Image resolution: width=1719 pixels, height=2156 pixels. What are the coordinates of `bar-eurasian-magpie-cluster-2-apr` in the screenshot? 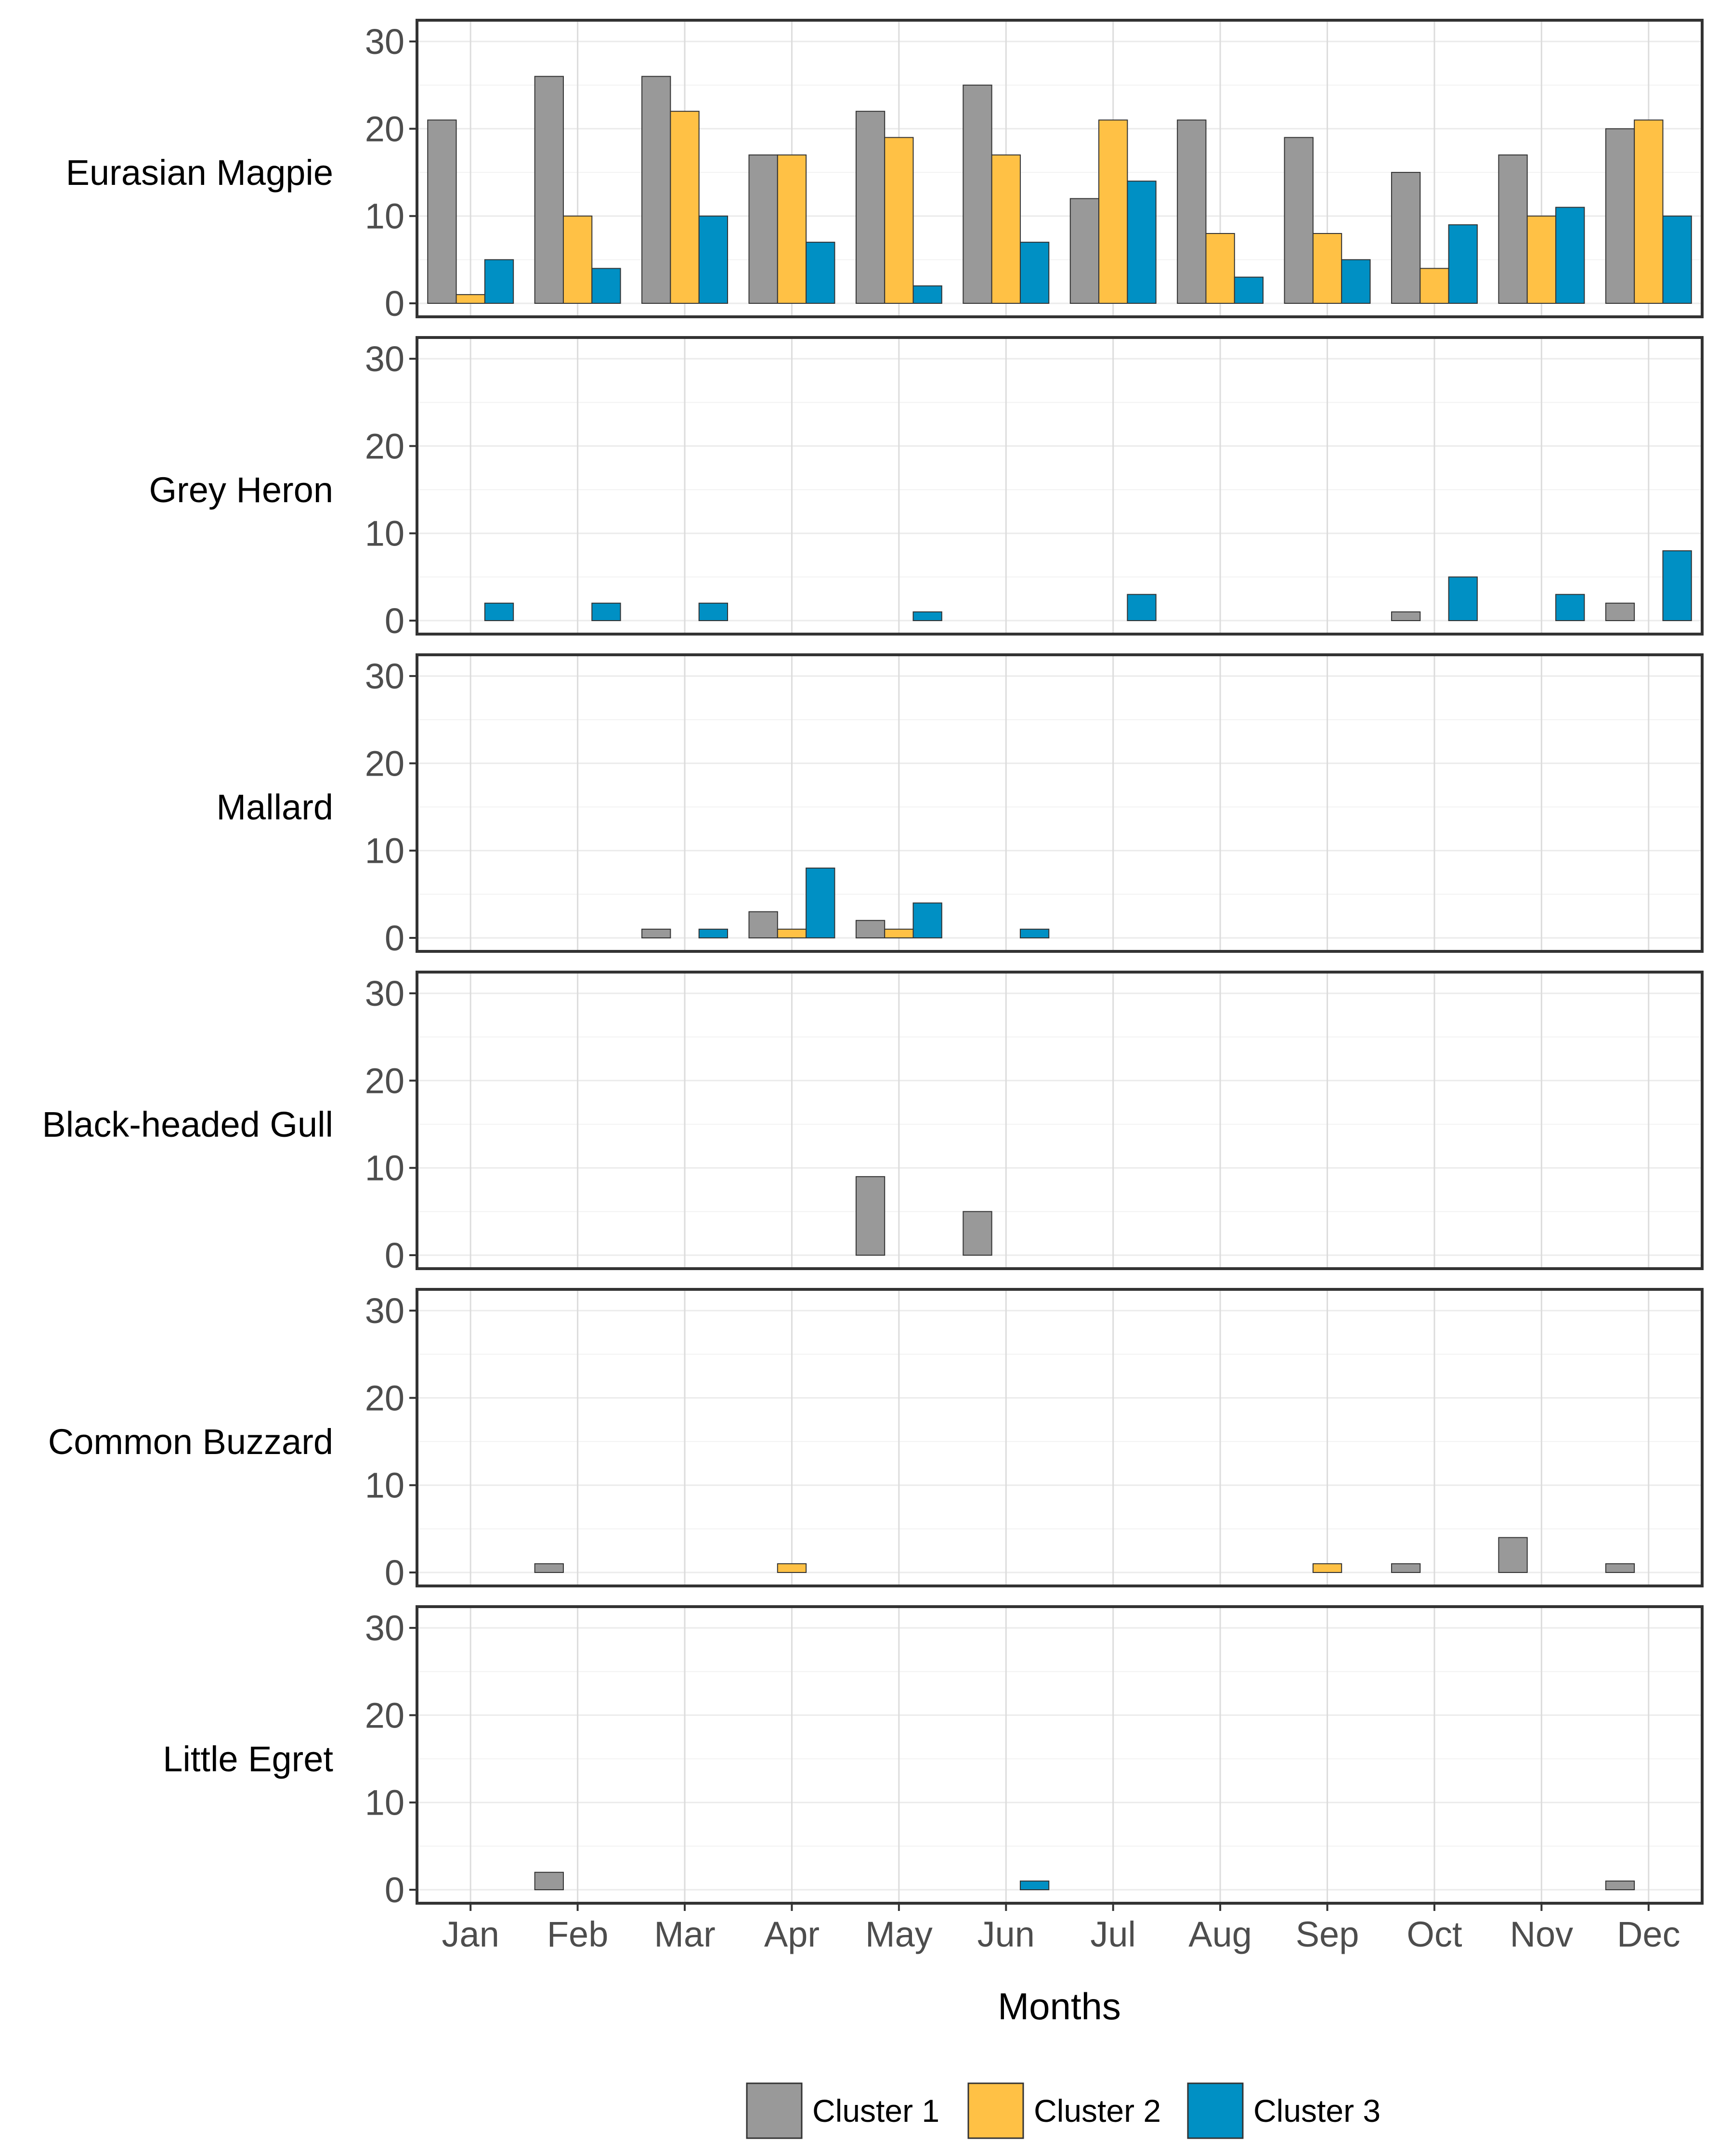 It's located at (792, 229).